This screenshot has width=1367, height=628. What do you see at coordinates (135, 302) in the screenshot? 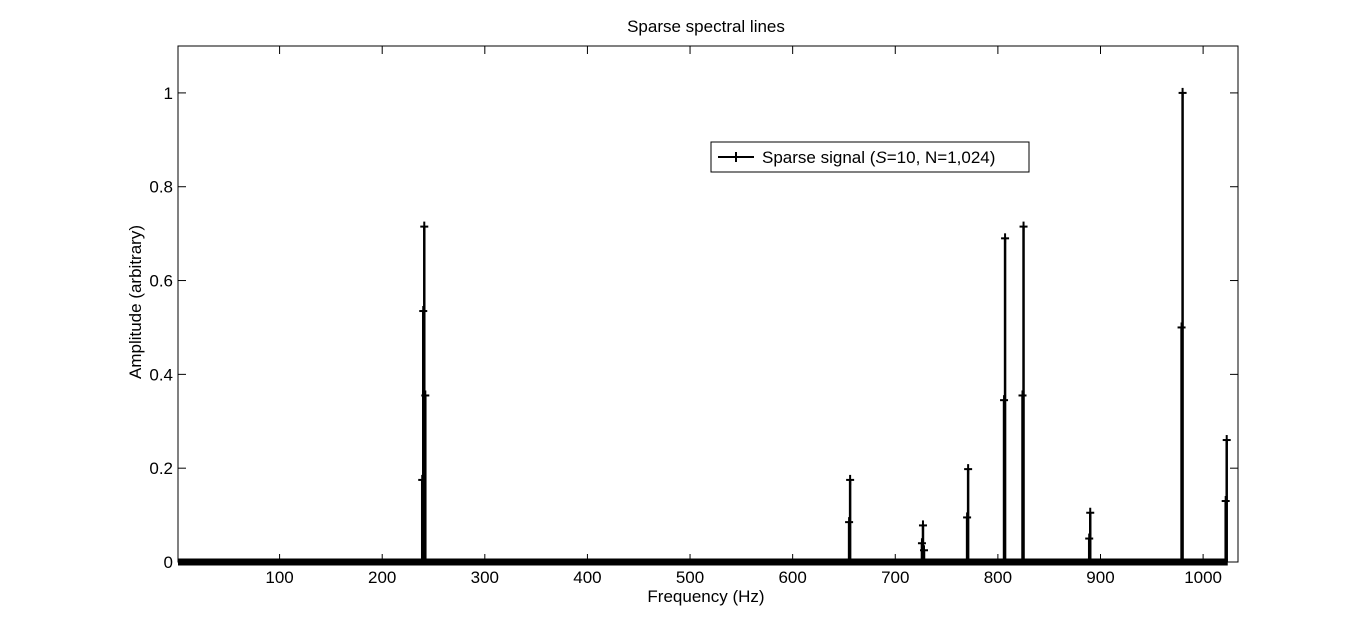
I see `y-axis-label: Amplitude (arbitrary)` at bounding box center [135, 302].